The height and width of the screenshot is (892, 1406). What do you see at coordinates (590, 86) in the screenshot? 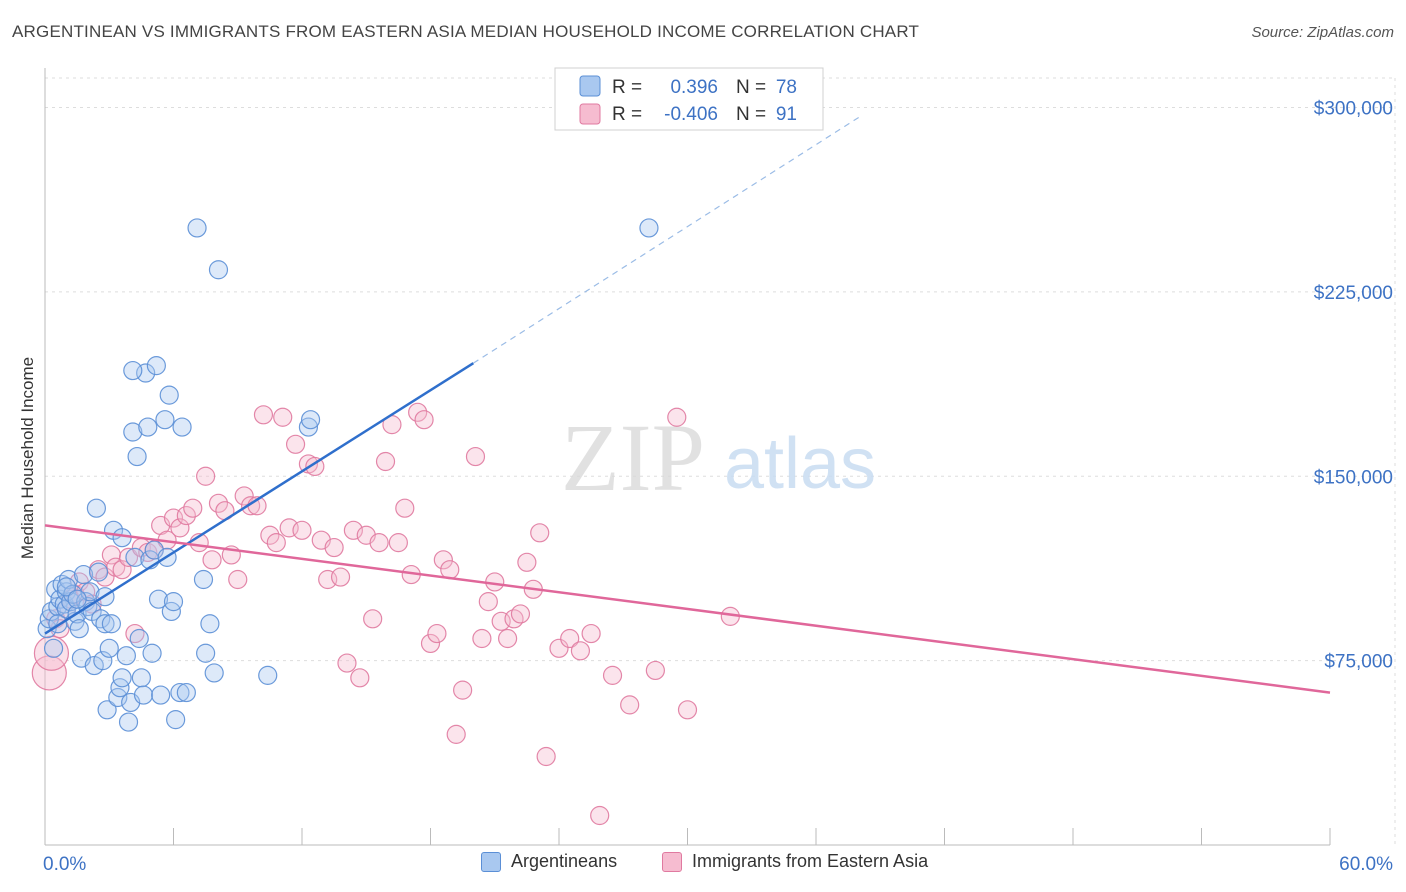
I see `legend-swatch-blue` at bounding box center [590, 86].